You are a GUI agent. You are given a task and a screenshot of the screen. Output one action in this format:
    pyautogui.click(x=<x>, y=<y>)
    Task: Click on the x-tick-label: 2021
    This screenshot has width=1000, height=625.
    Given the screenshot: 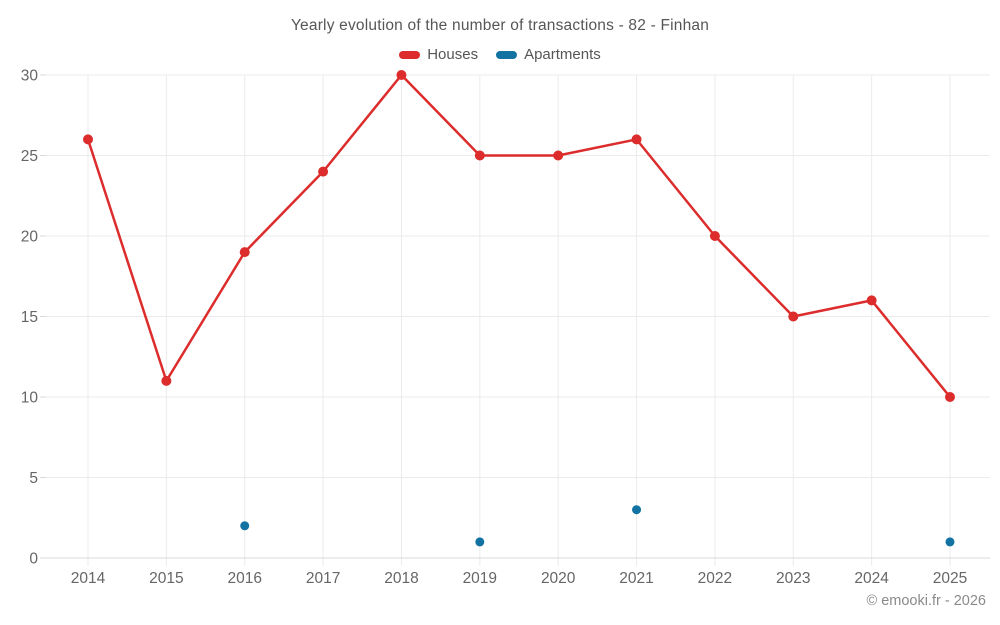 What is the action you would take?
    pyautogui.click(x=636, y=578)
    